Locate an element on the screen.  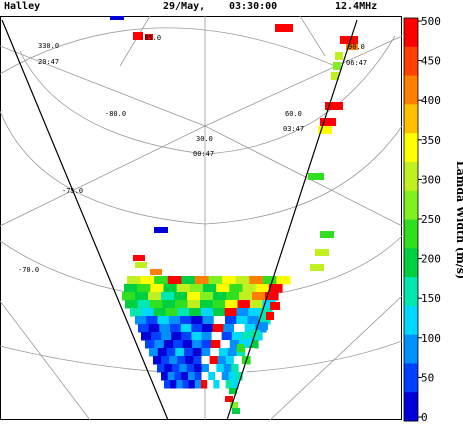
colorbar-tick-label: 0 is located at coordinates (424, 417).